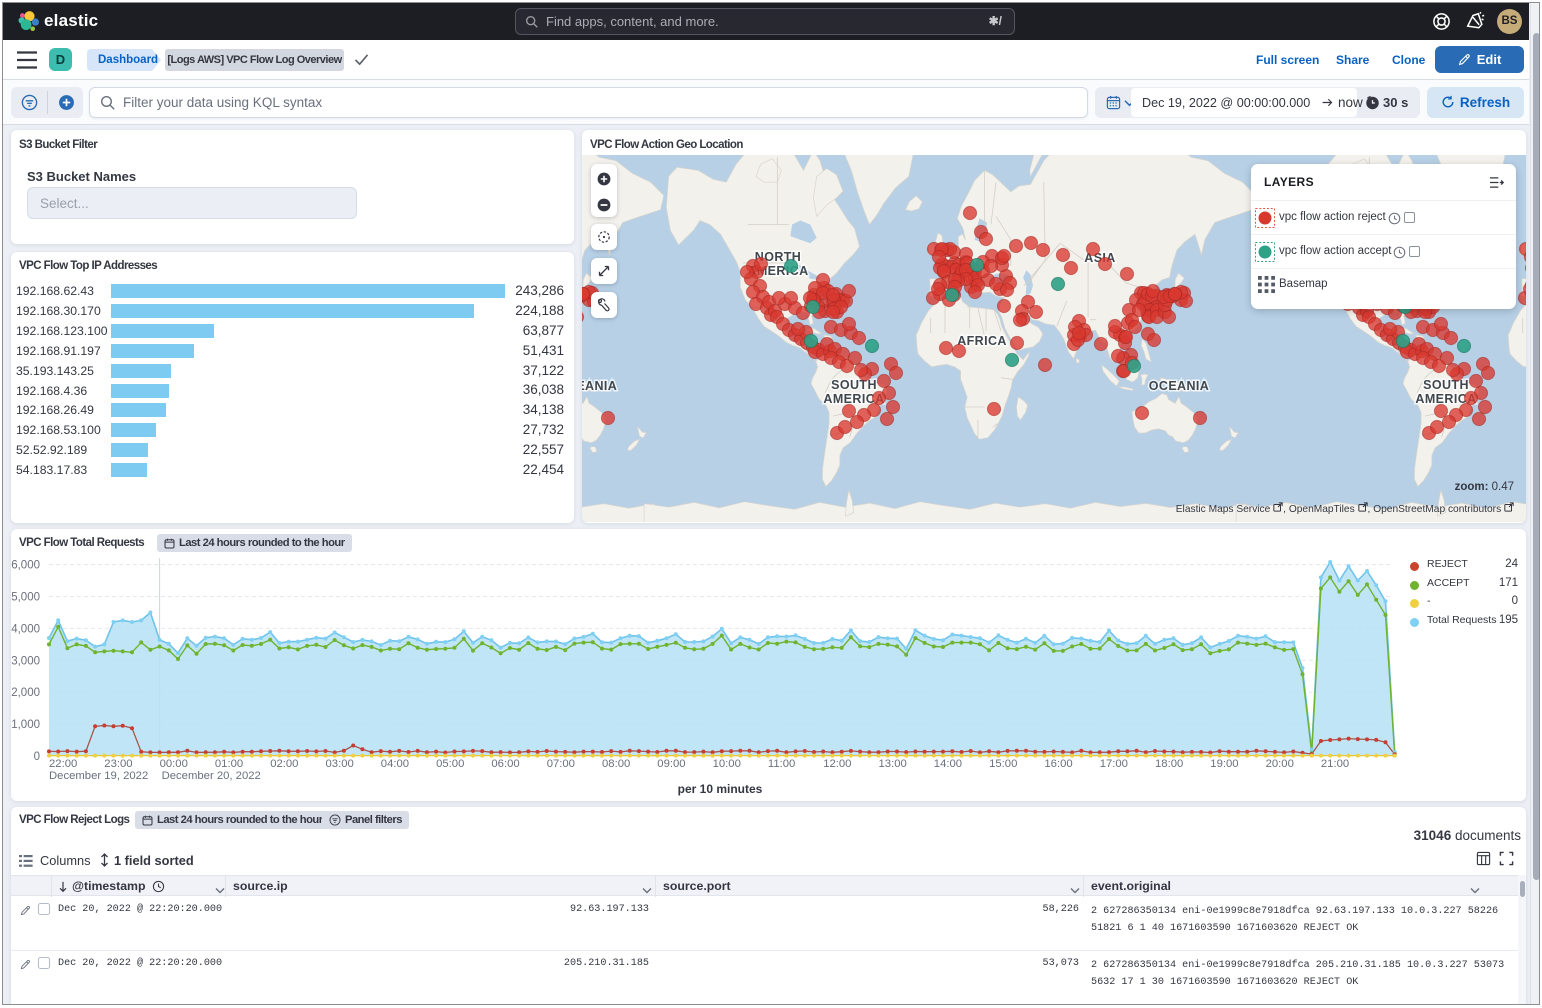  Describe the element at coordinates (671, 764) in the screenshot. I see `svg-text: 09:00` at that location.